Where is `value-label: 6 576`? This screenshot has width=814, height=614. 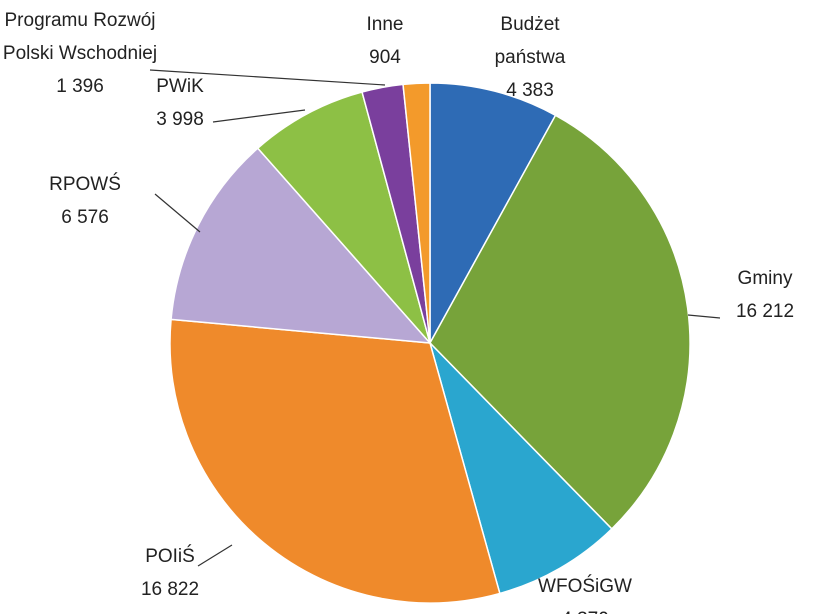
value-label: 6 576 is located at coordinates (85, 217).